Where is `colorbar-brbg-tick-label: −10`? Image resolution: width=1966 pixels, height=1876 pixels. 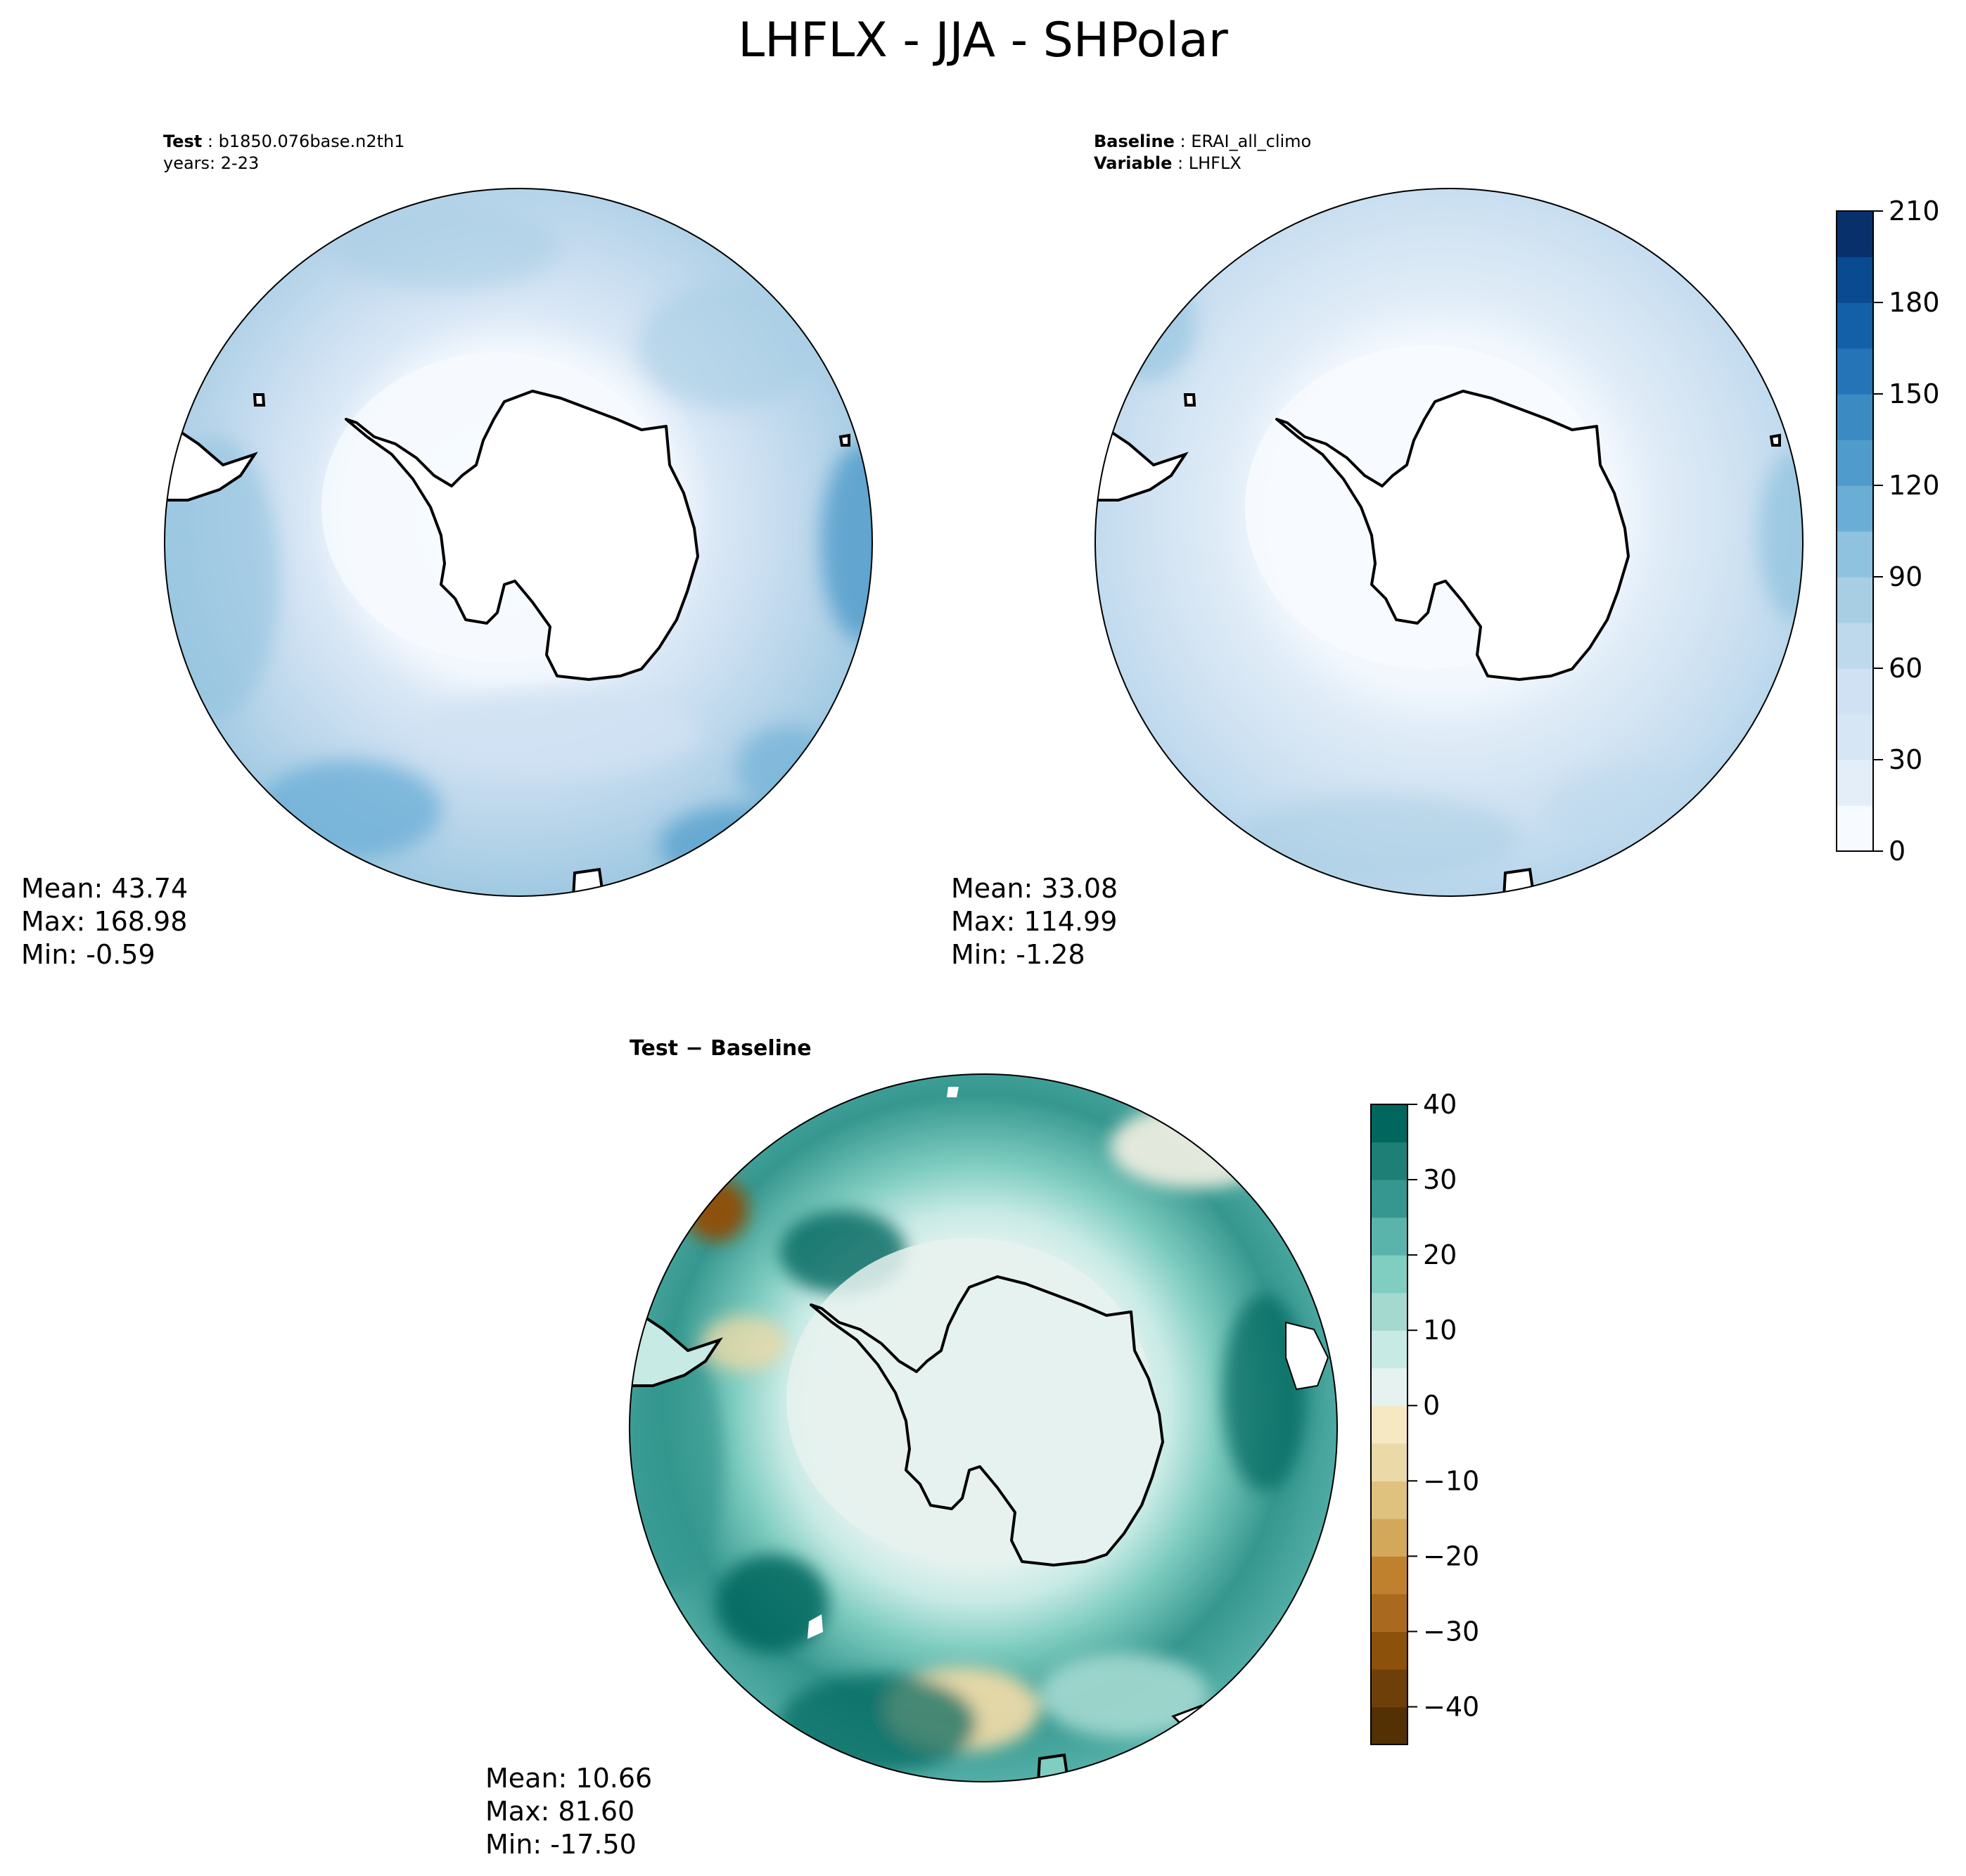
colorbar-brbg-tick-label: −10 is located at coordinates (1451, 1480).